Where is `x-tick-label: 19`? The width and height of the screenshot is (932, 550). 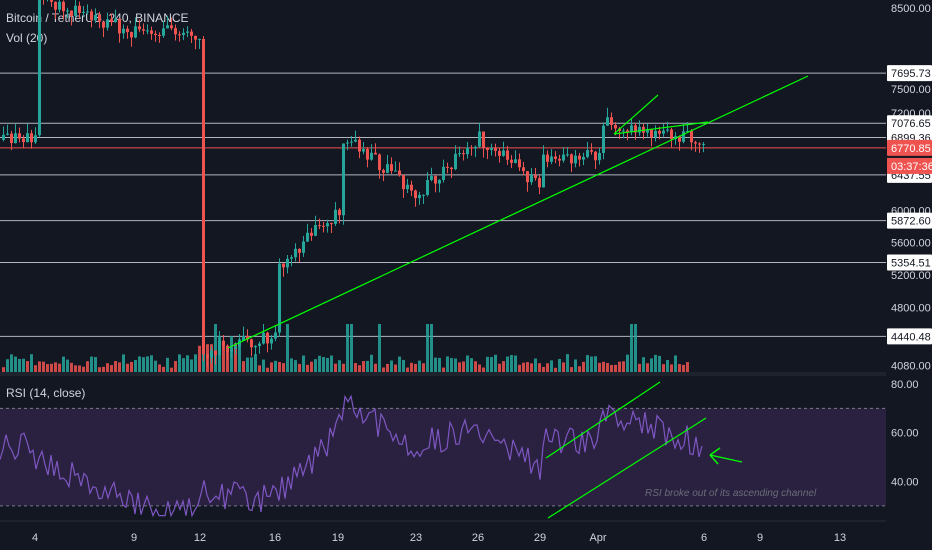
x-tick-label: 19 is located at coordinates (338, 538).